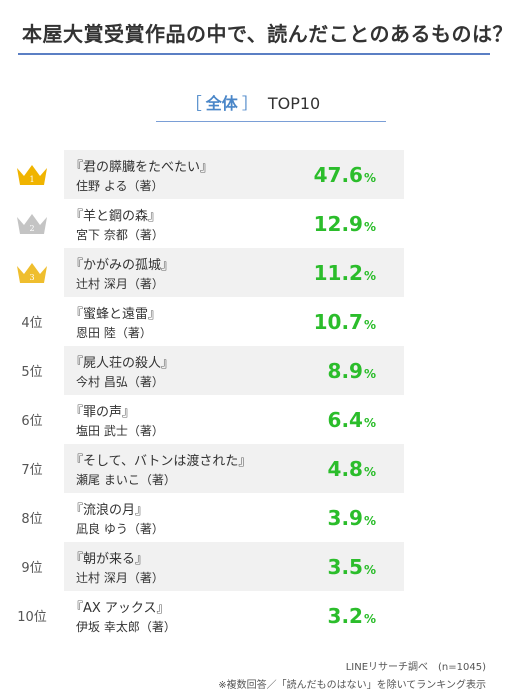 Image resolution: width=506 pixels, height=700 pixels. What do you see at coordinates (142, 167) in the screenshot?
I see `book-title: 『君の膵臓をたべたい』` at bounding box center [142, 167].